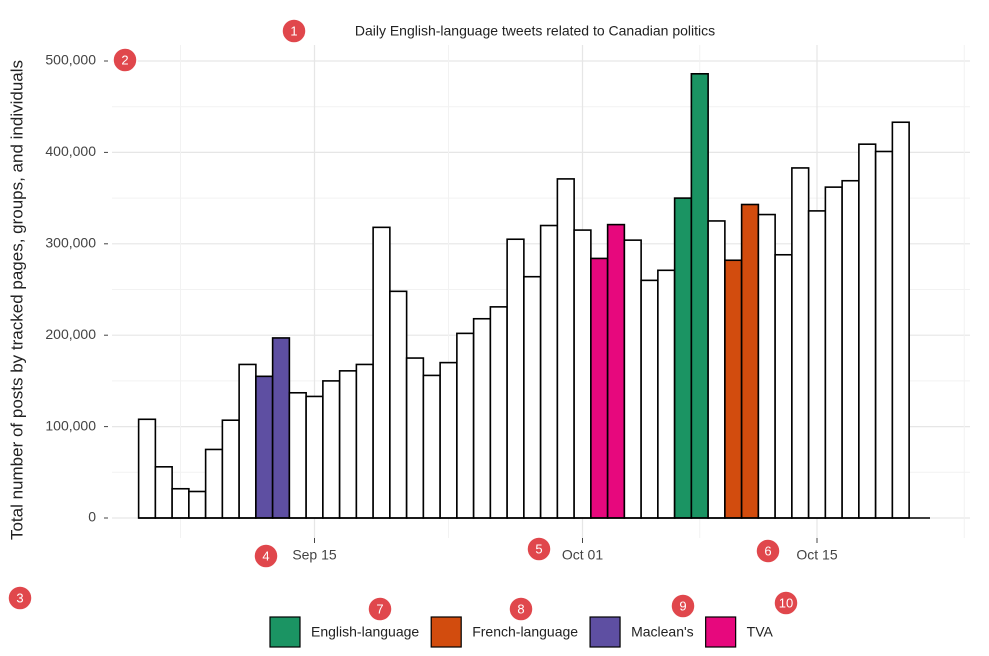 This screenshot has width=989, height=656. I want to click on annotation-badge-number: 5, so click(538, 548).